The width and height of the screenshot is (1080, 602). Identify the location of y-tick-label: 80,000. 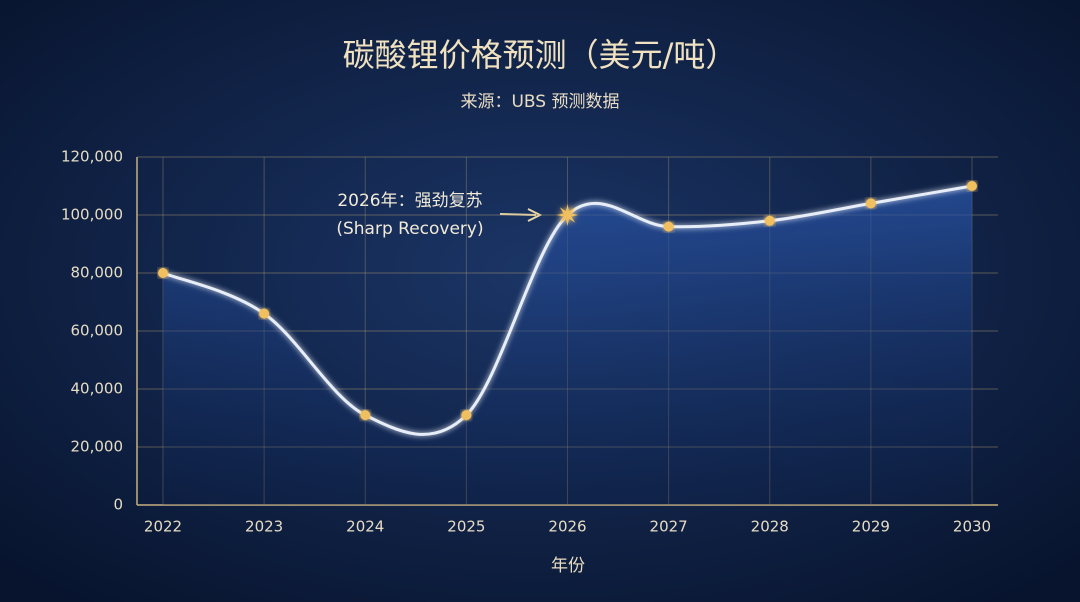
(97, 273).